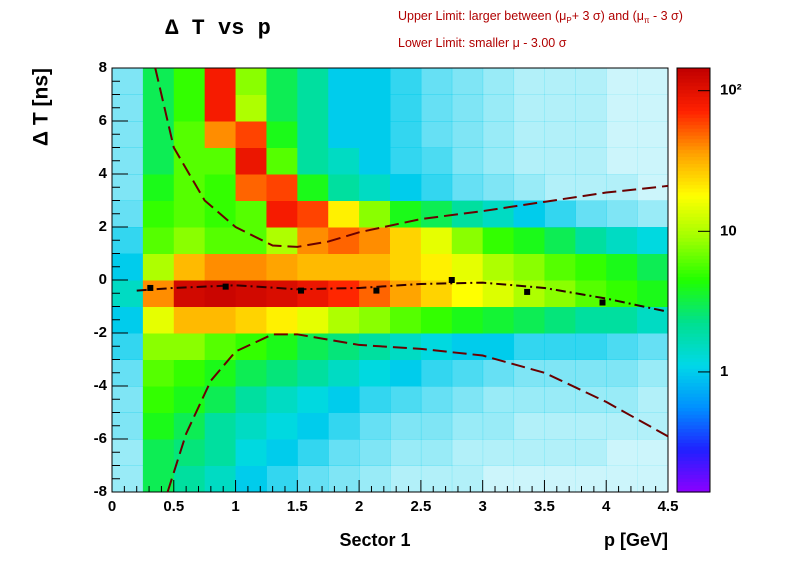  What do you see at coordinates (103, 120) in the screenshot?
I see `y-tick-label: 6` at bounding box center [103, 120].